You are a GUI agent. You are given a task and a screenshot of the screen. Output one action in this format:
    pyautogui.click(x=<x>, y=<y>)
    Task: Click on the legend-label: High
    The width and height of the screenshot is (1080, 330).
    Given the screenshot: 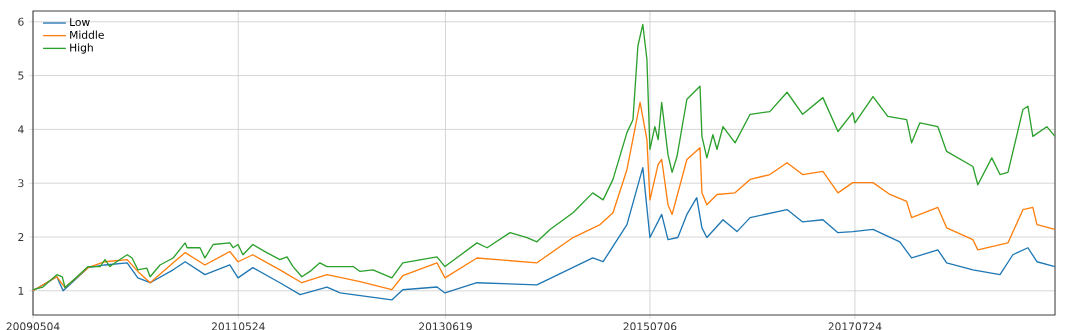 What is the action you would take?
    pyautogui.click(x=81, y=48)
    